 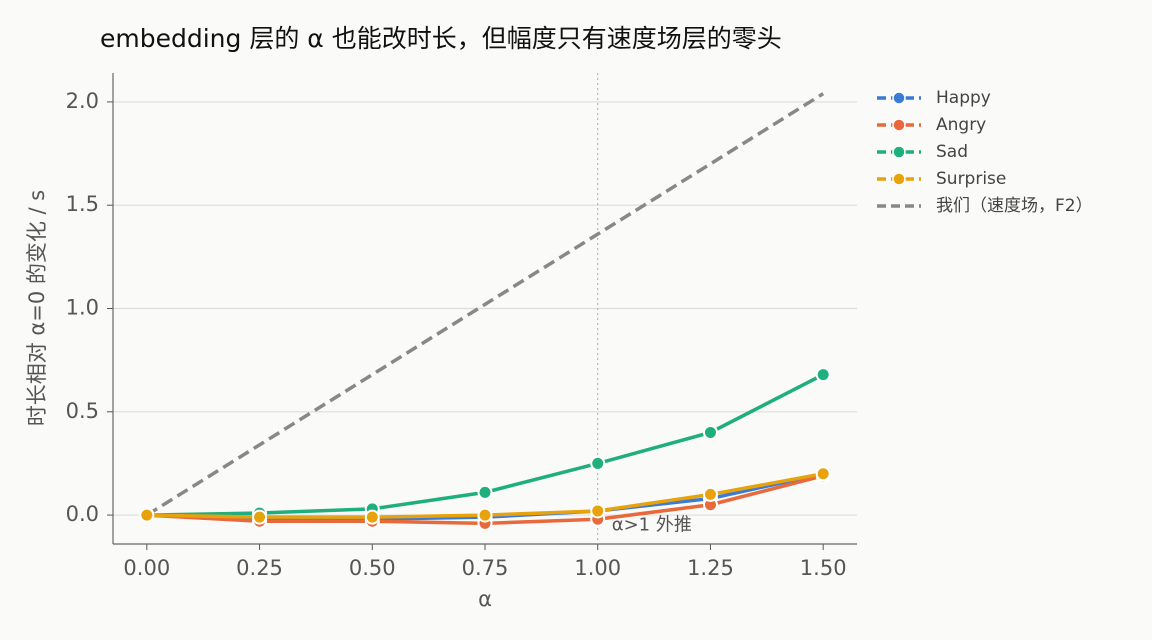 I want to click on x-tick-label: 0.25, so click(x=259, y=568).